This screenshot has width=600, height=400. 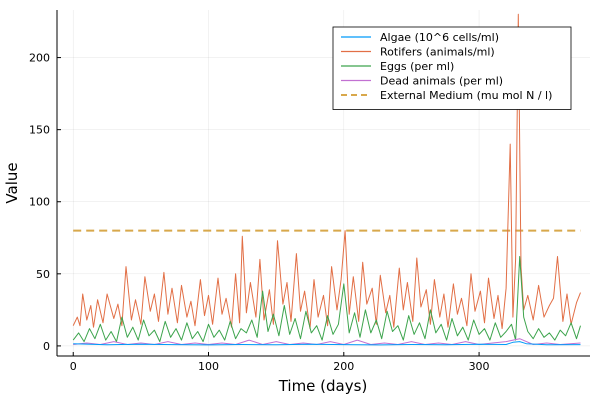 What do you see at coordinates (343, 366) in the screenshot?
I see `x-tick-label: 200` at bounding box center [343, 366].